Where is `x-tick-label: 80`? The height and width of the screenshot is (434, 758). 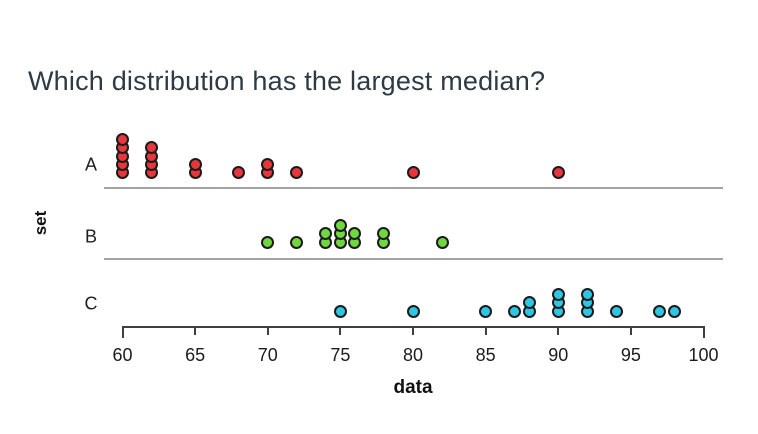 x-tick-label: 80 is located at coordinates (413, 355).